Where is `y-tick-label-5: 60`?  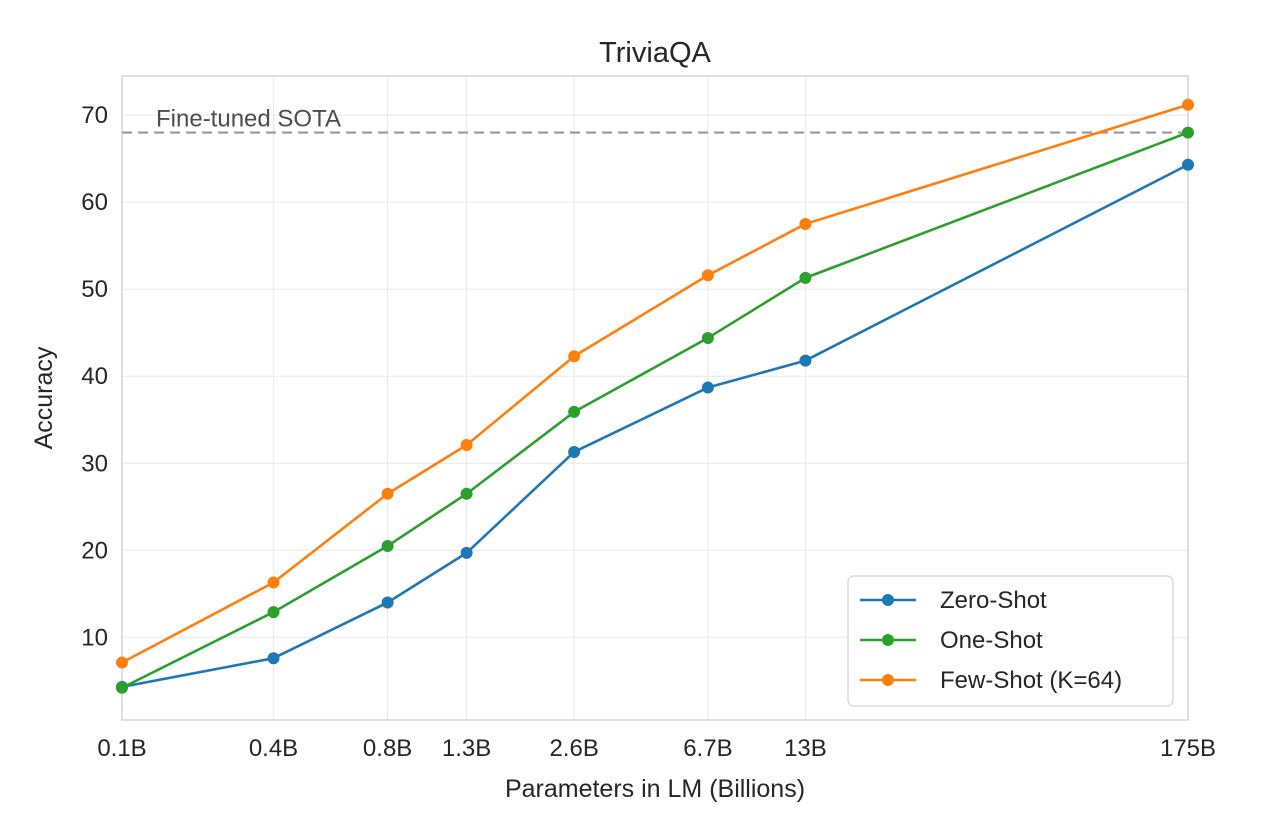 y-tick-label-5: 60 is located at coordinates (94, 202).